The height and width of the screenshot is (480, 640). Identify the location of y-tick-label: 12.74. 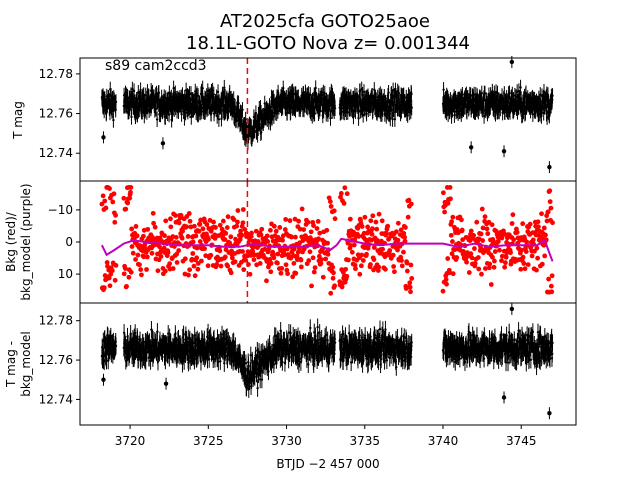
(56, 153).